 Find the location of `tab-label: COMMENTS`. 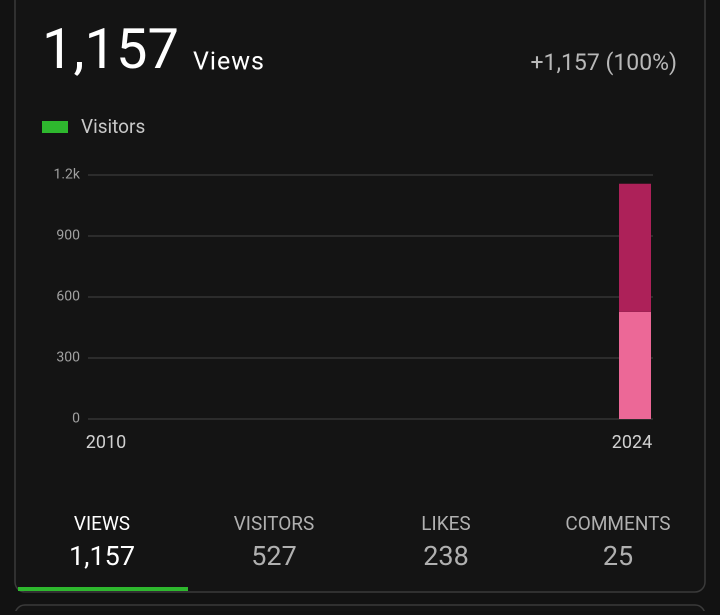

tab-label: COMMENTS is located at coordinates (617, 523).